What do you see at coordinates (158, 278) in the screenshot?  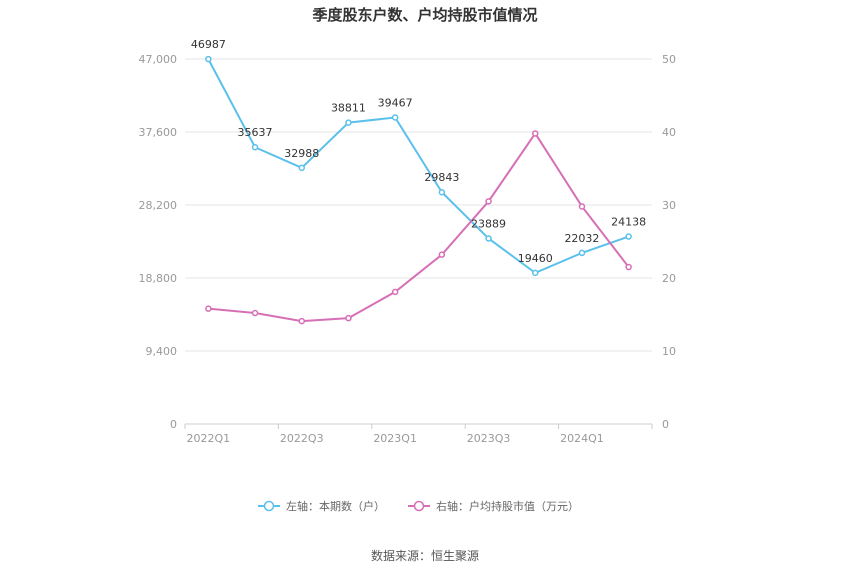 I see `left-tick-label: 18,800` at bounding box center [158, 278].